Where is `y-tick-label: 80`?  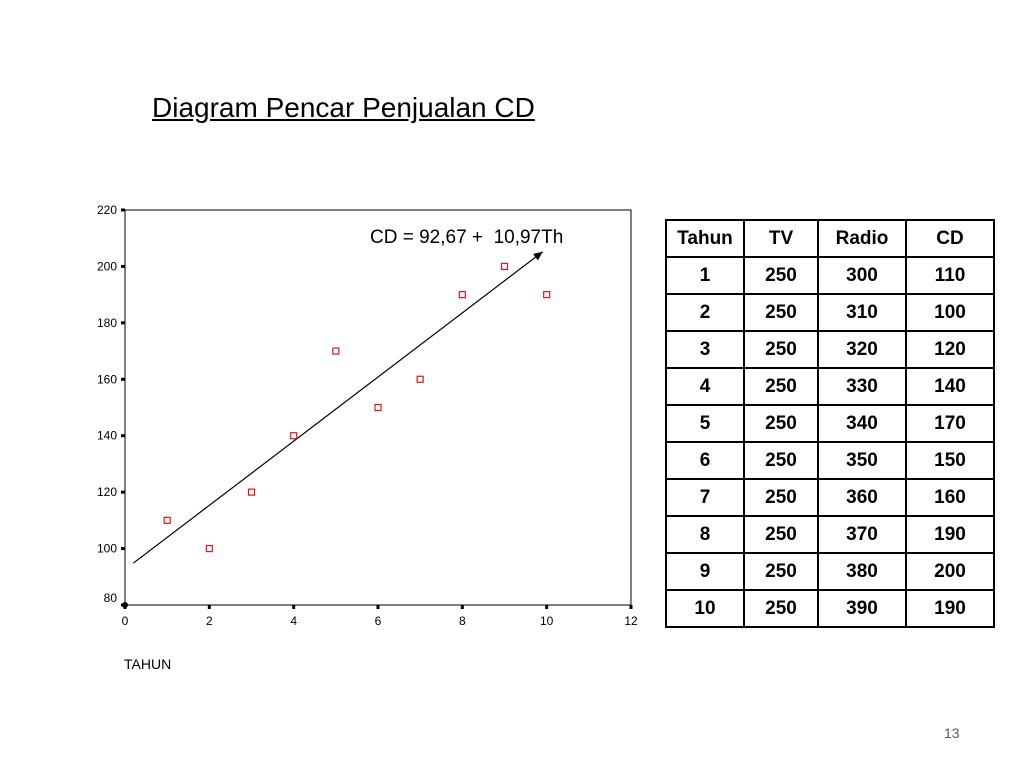
y-tick-label: 80 is located at coordinates (111, 598).